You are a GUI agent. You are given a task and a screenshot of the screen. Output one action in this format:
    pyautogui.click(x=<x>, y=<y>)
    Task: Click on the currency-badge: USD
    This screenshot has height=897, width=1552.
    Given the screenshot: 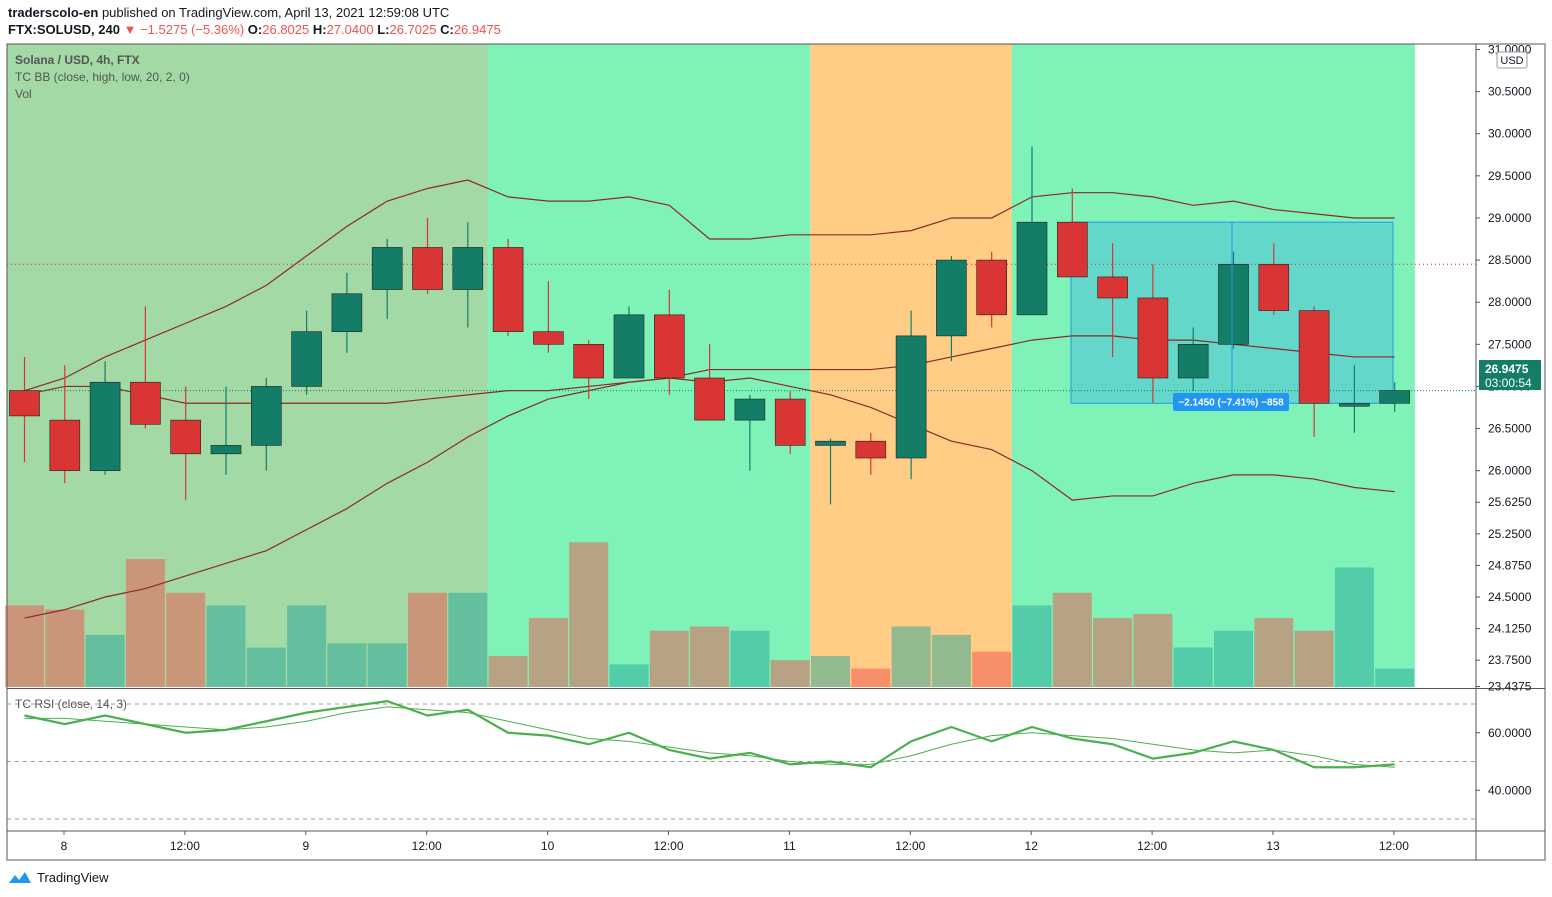 What is the action you would take?
    pyautogui.click(x=1512, y=60)
    